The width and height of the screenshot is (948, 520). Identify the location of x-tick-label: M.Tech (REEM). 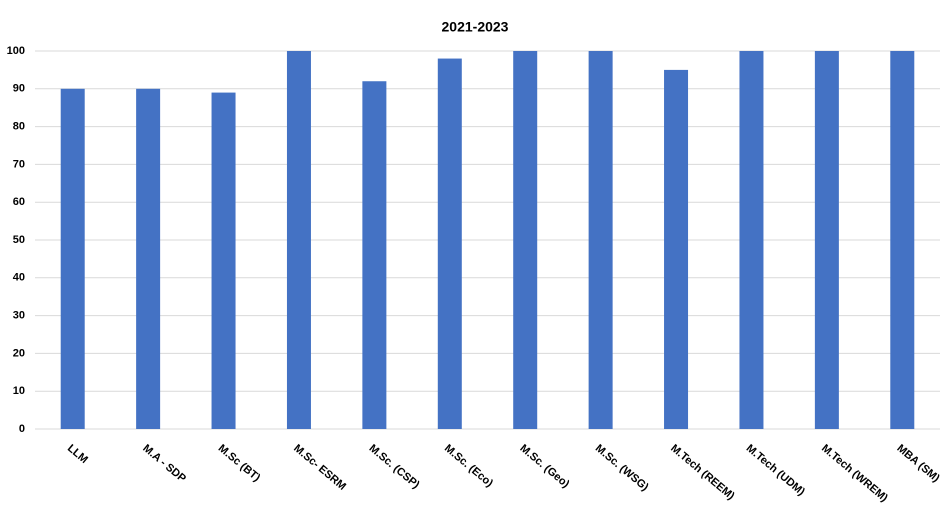
(702, 472).